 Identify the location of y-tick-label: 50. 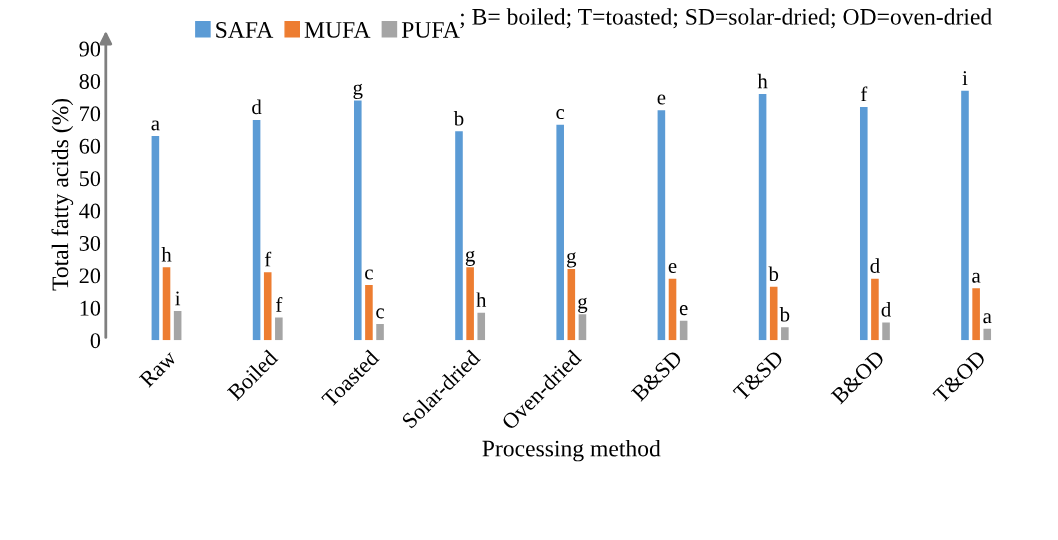
(90, 179).